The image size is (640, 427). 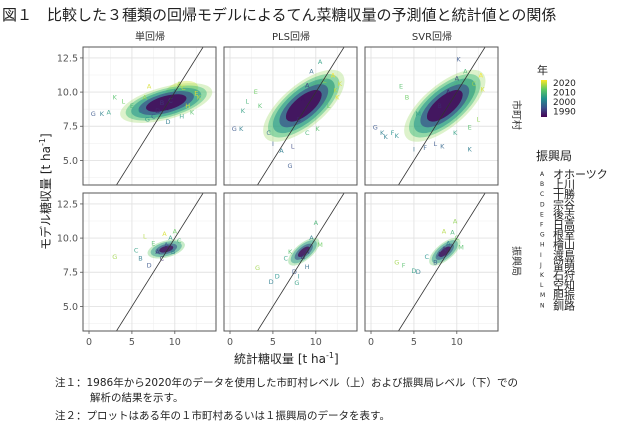 What do you see at coordinates (540, 265) in the screenshot?
I see `legend-letter: J` at bounding box center [540, 265].